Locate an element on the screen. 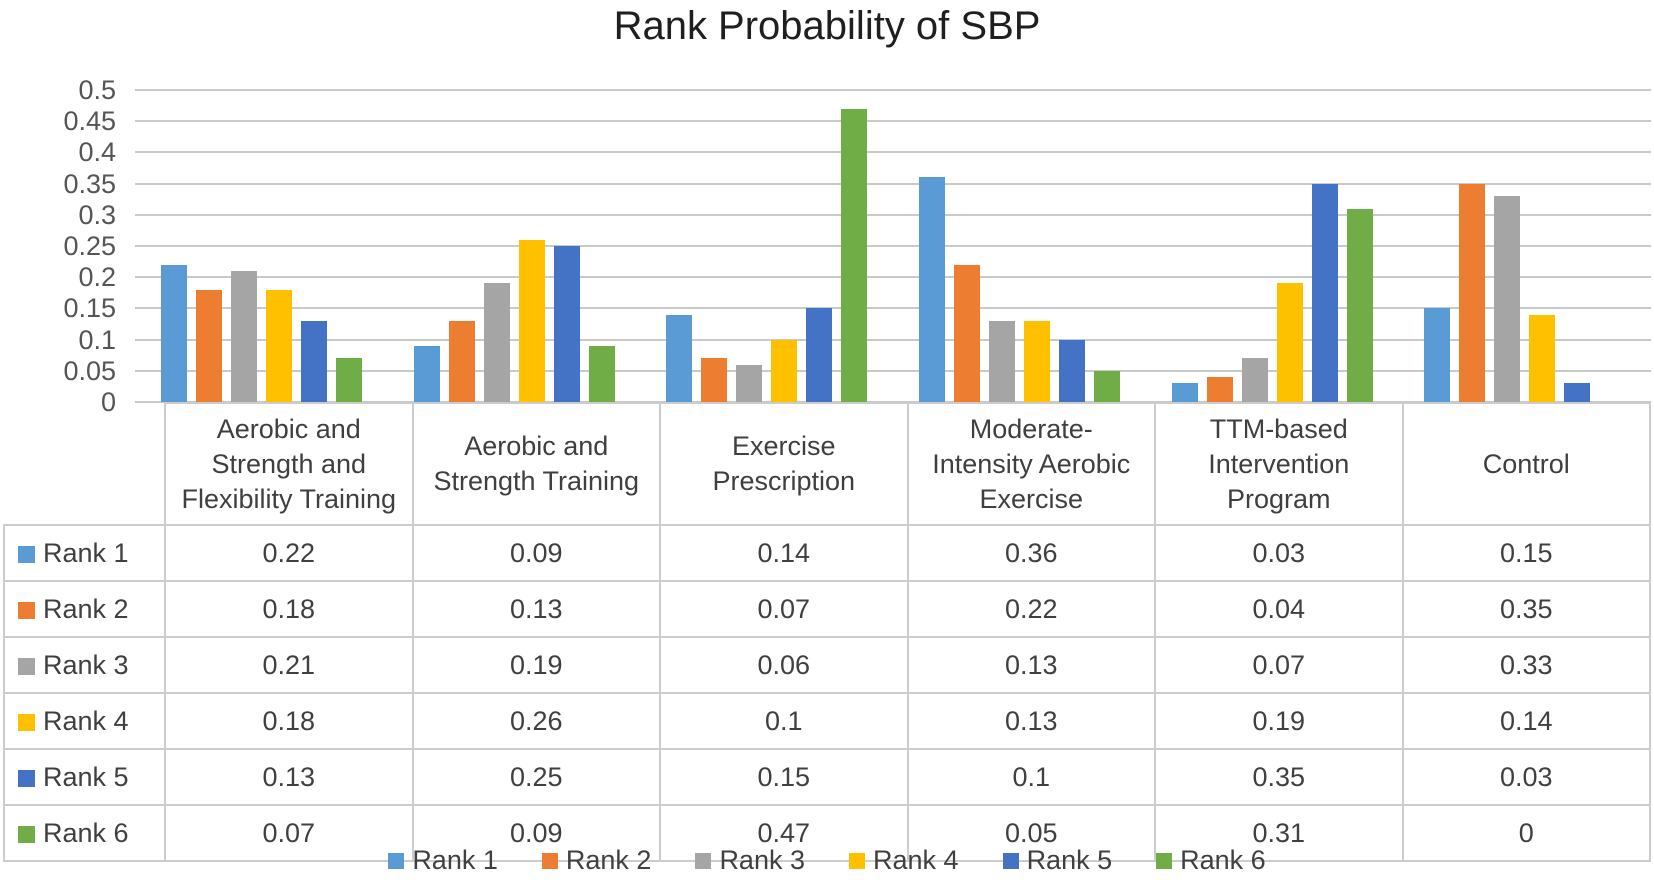  y-axis-tick-label: 0 is located at coordinates (108, 402).